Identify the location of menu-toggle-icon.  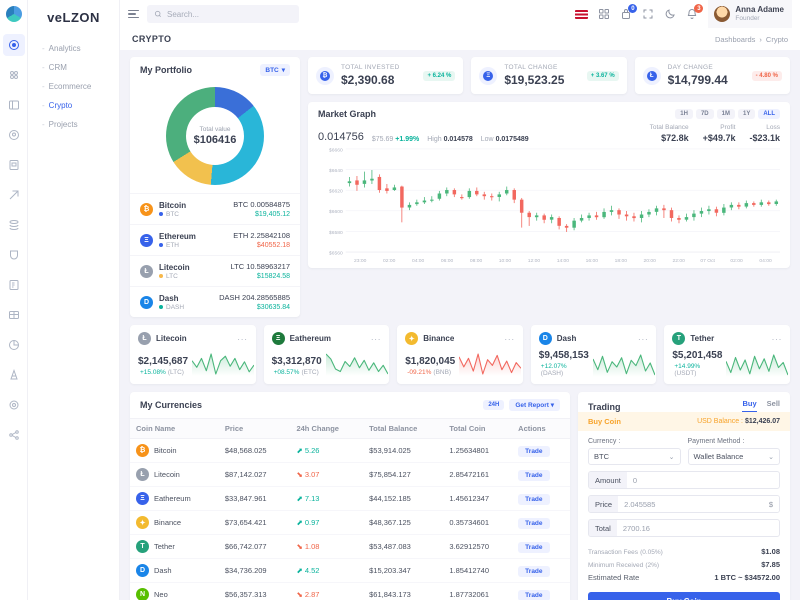
(133, 14).